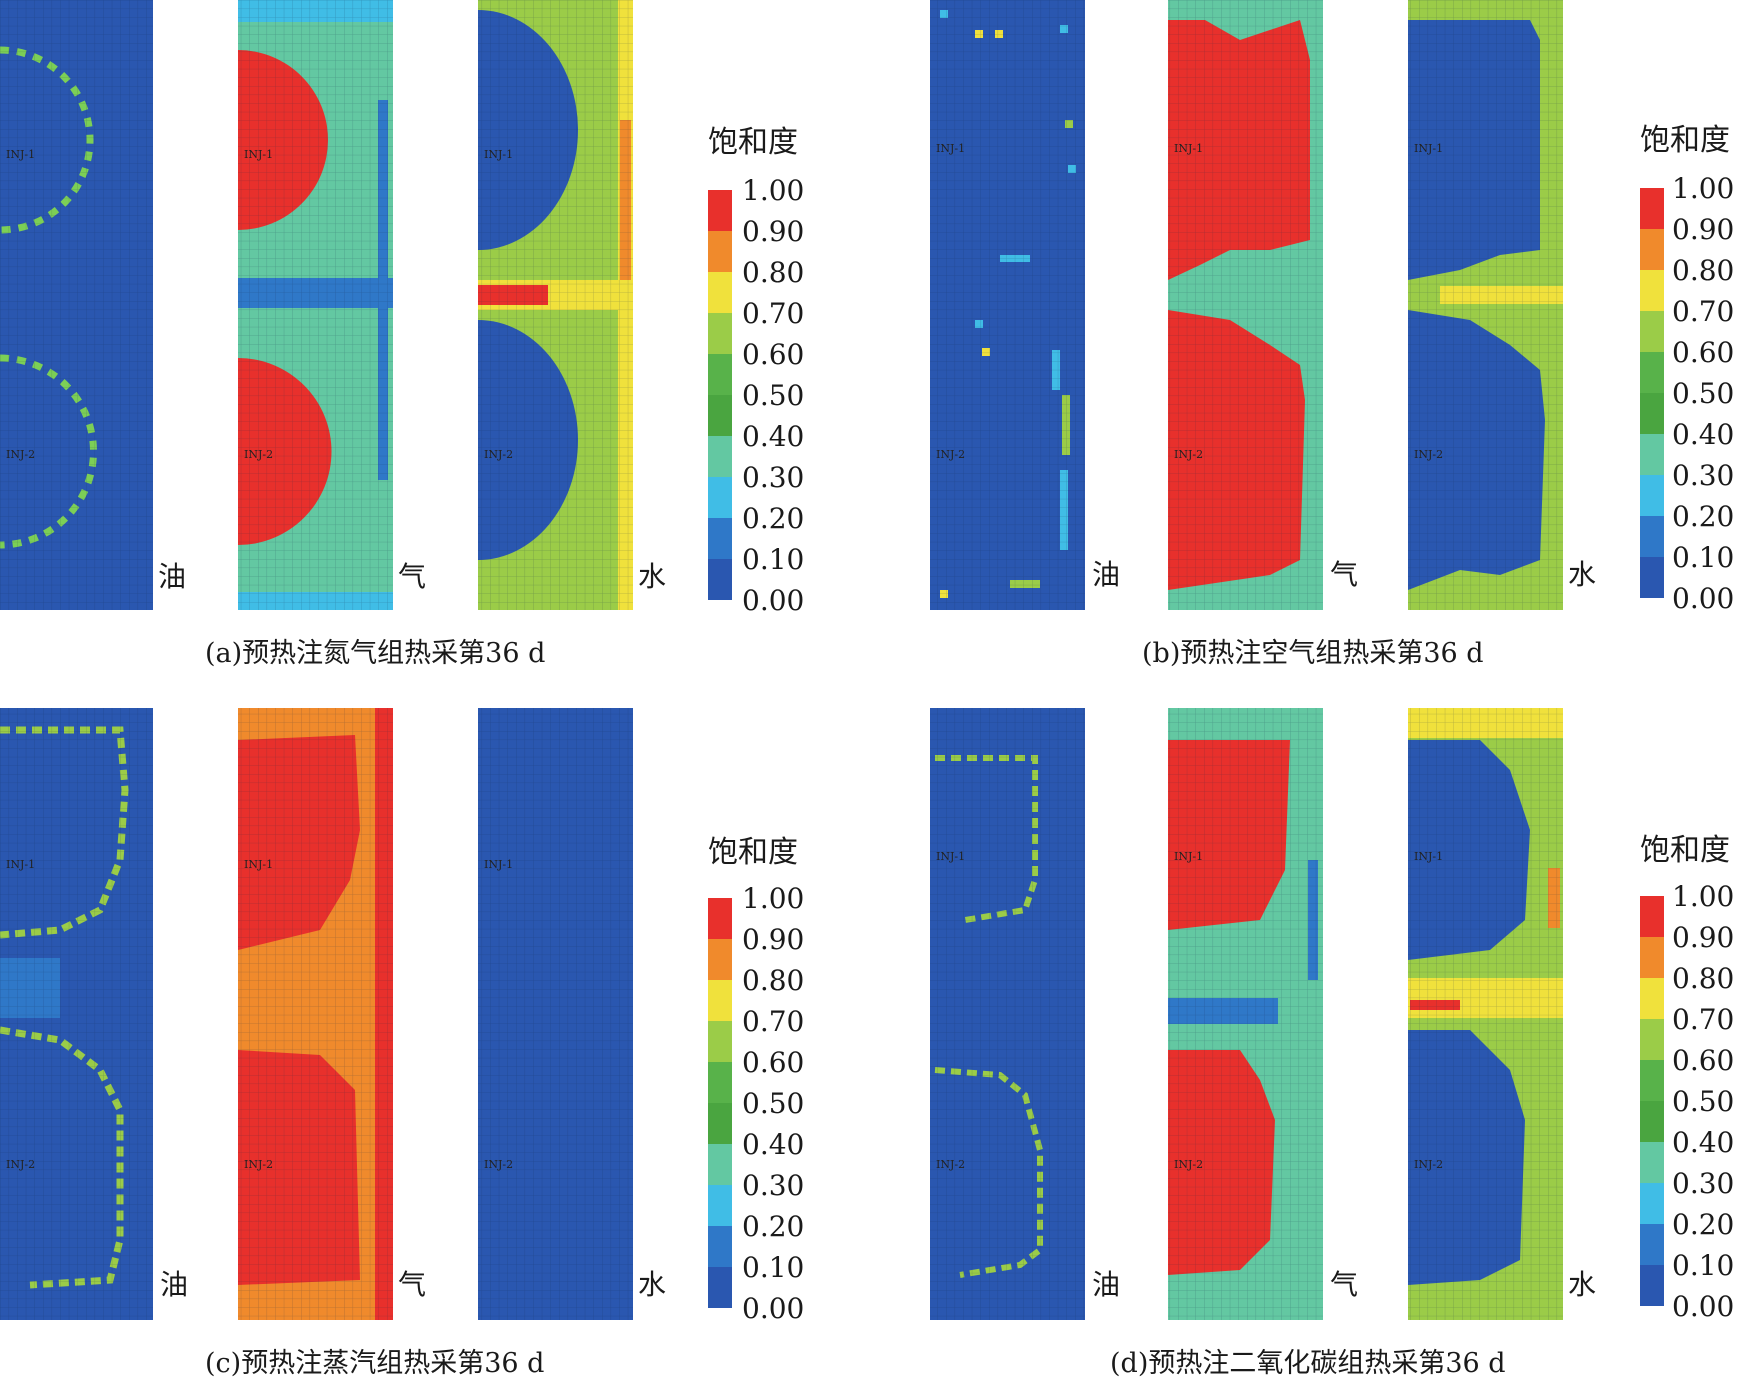 The height and width of the screenshot is (1382, 1745). Describe the element at coordinates (720, 538) in the screenshot. I see `swatch-0.1-0.2` at that location.